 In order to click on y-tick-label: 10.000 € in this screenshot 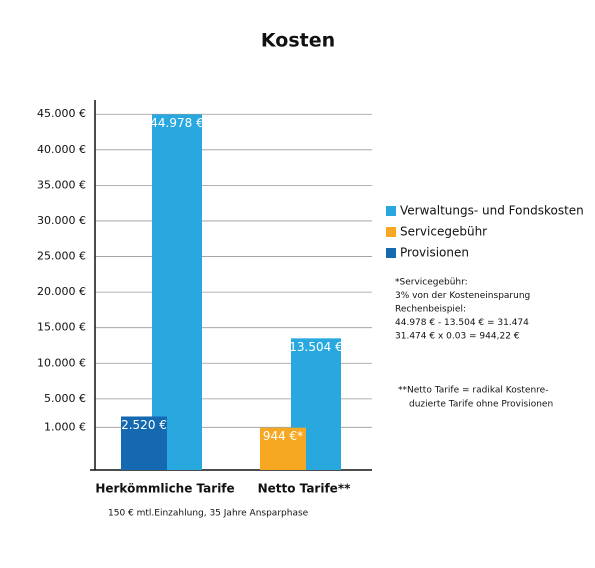, I will do `click(61, 362)`.